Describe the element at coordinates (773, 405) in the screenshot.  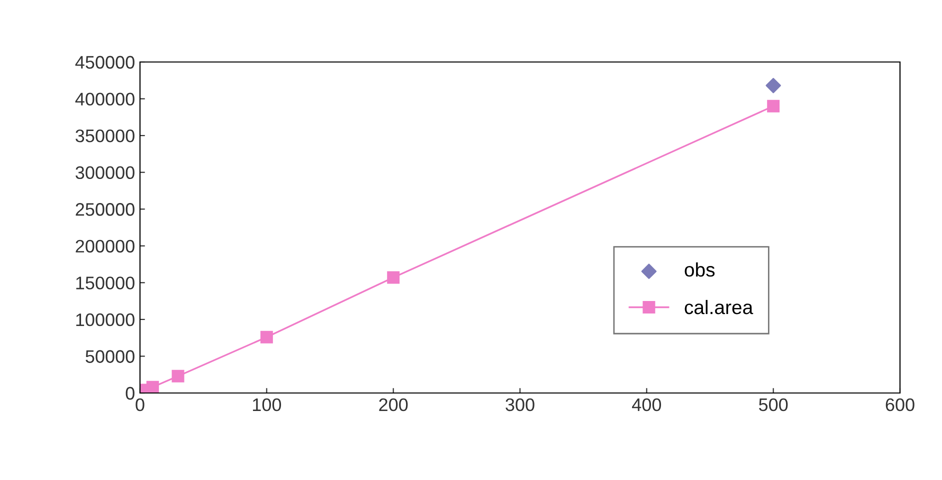
I see `x-tick-label: 500` at that location.